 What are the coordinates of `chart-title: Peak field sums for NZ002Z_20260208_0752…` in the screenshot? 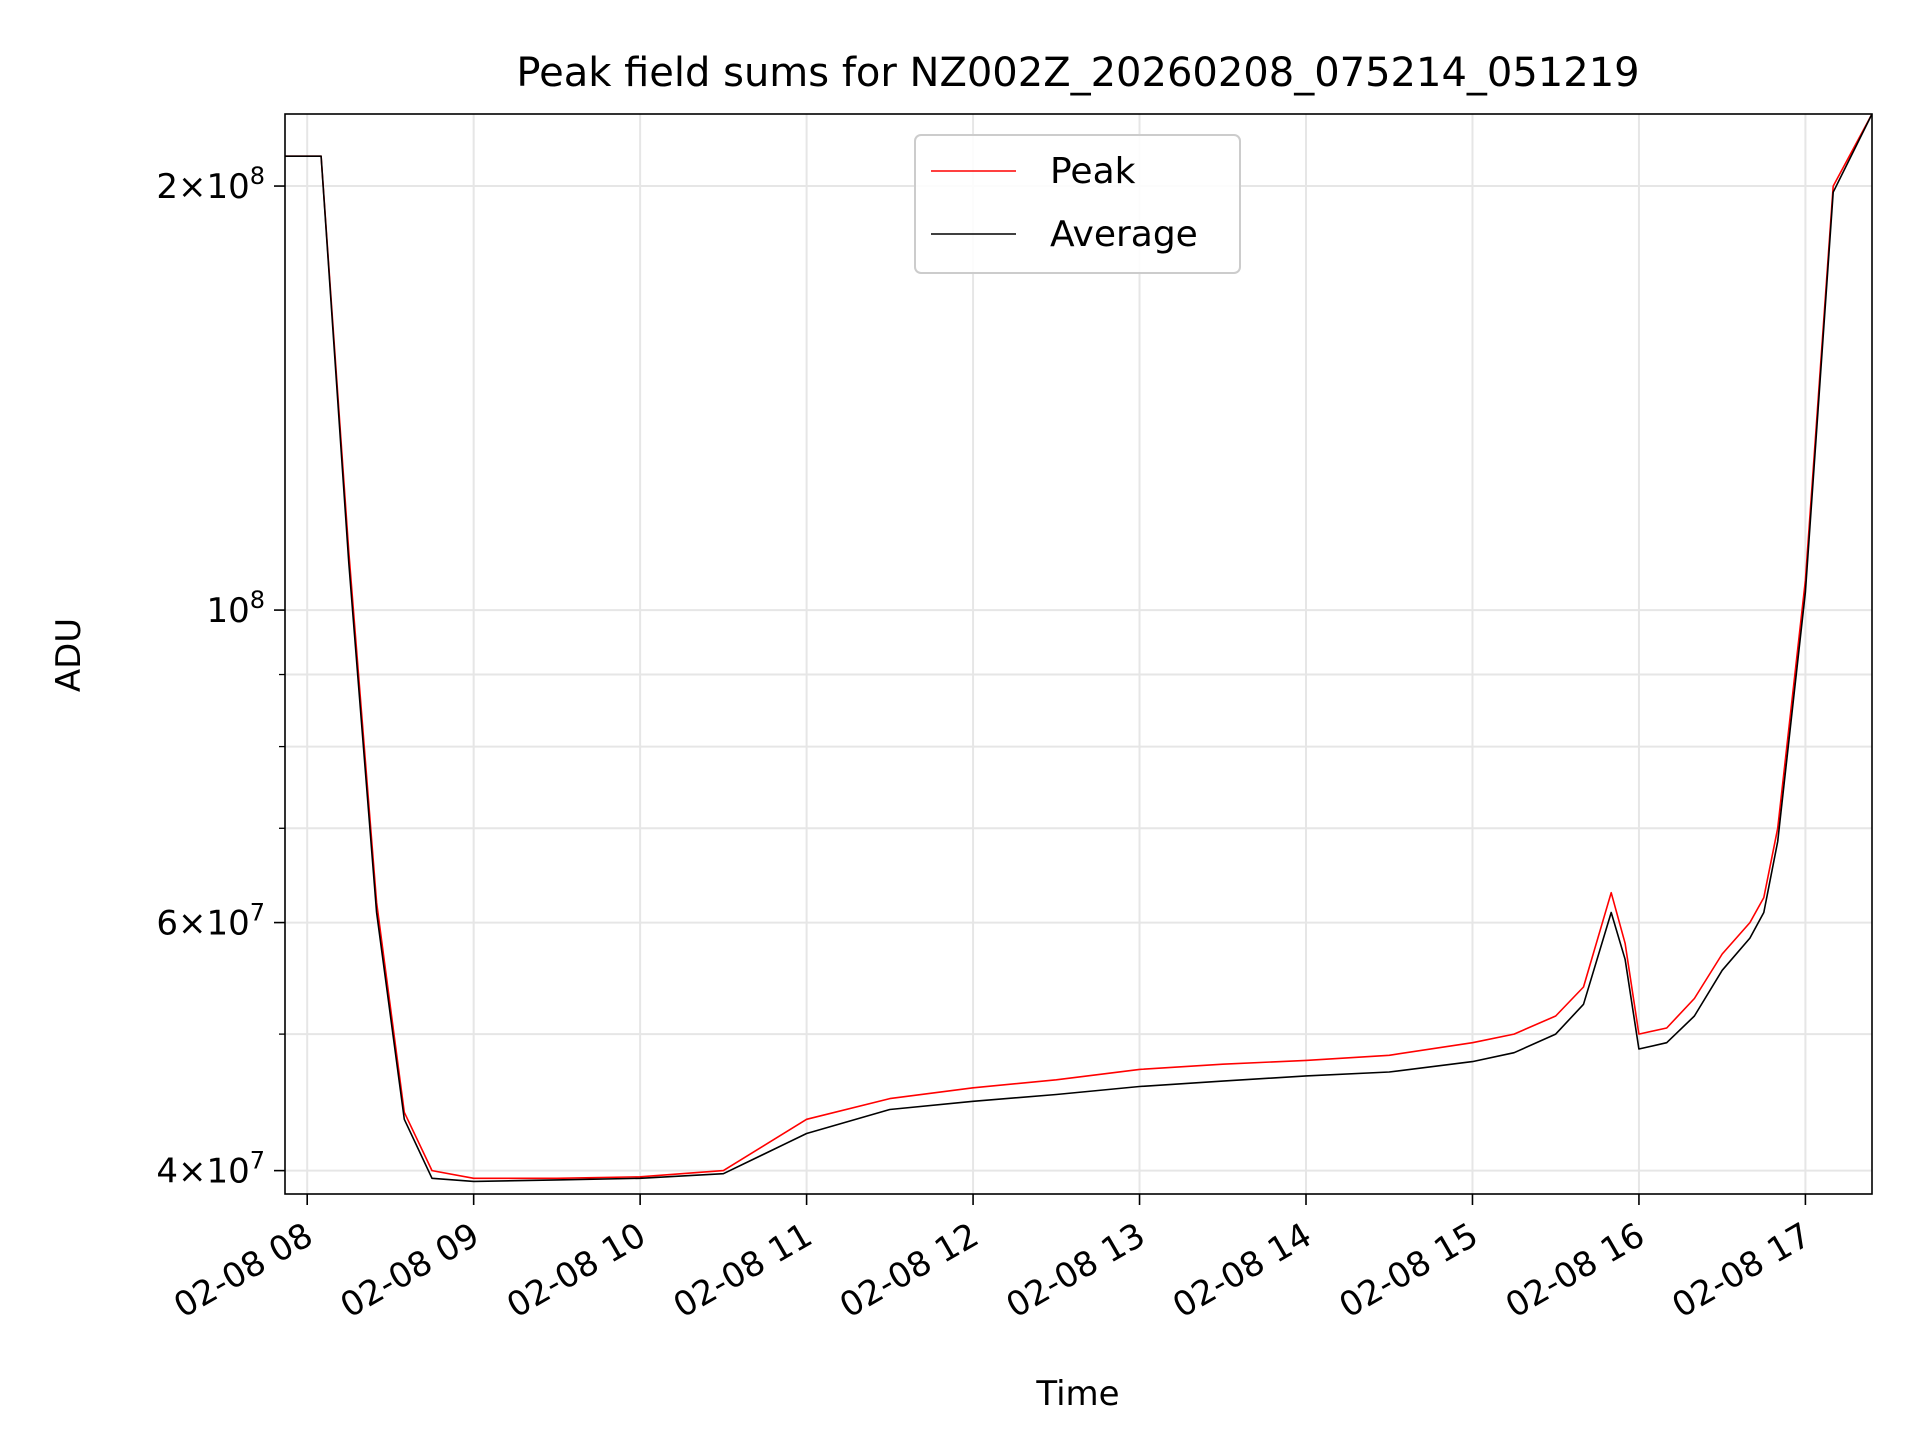 It's located at (1077, 73).